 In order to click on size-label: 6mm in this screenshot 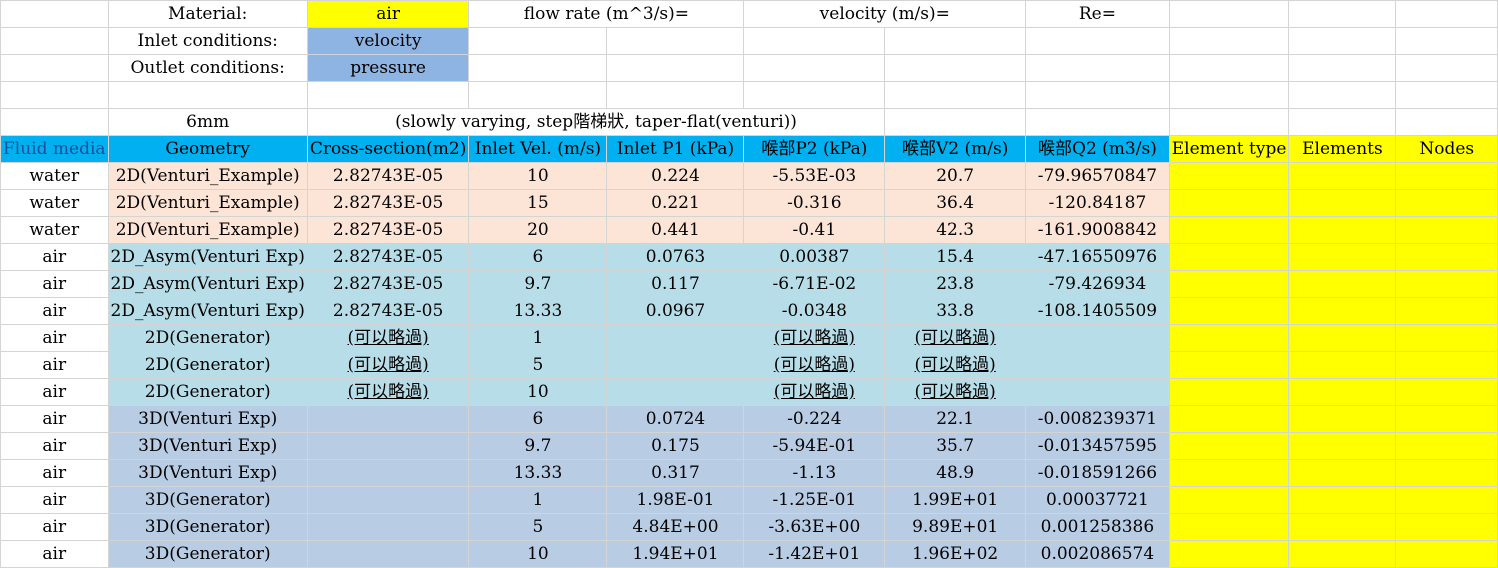, I will do `click(207, 122)`.